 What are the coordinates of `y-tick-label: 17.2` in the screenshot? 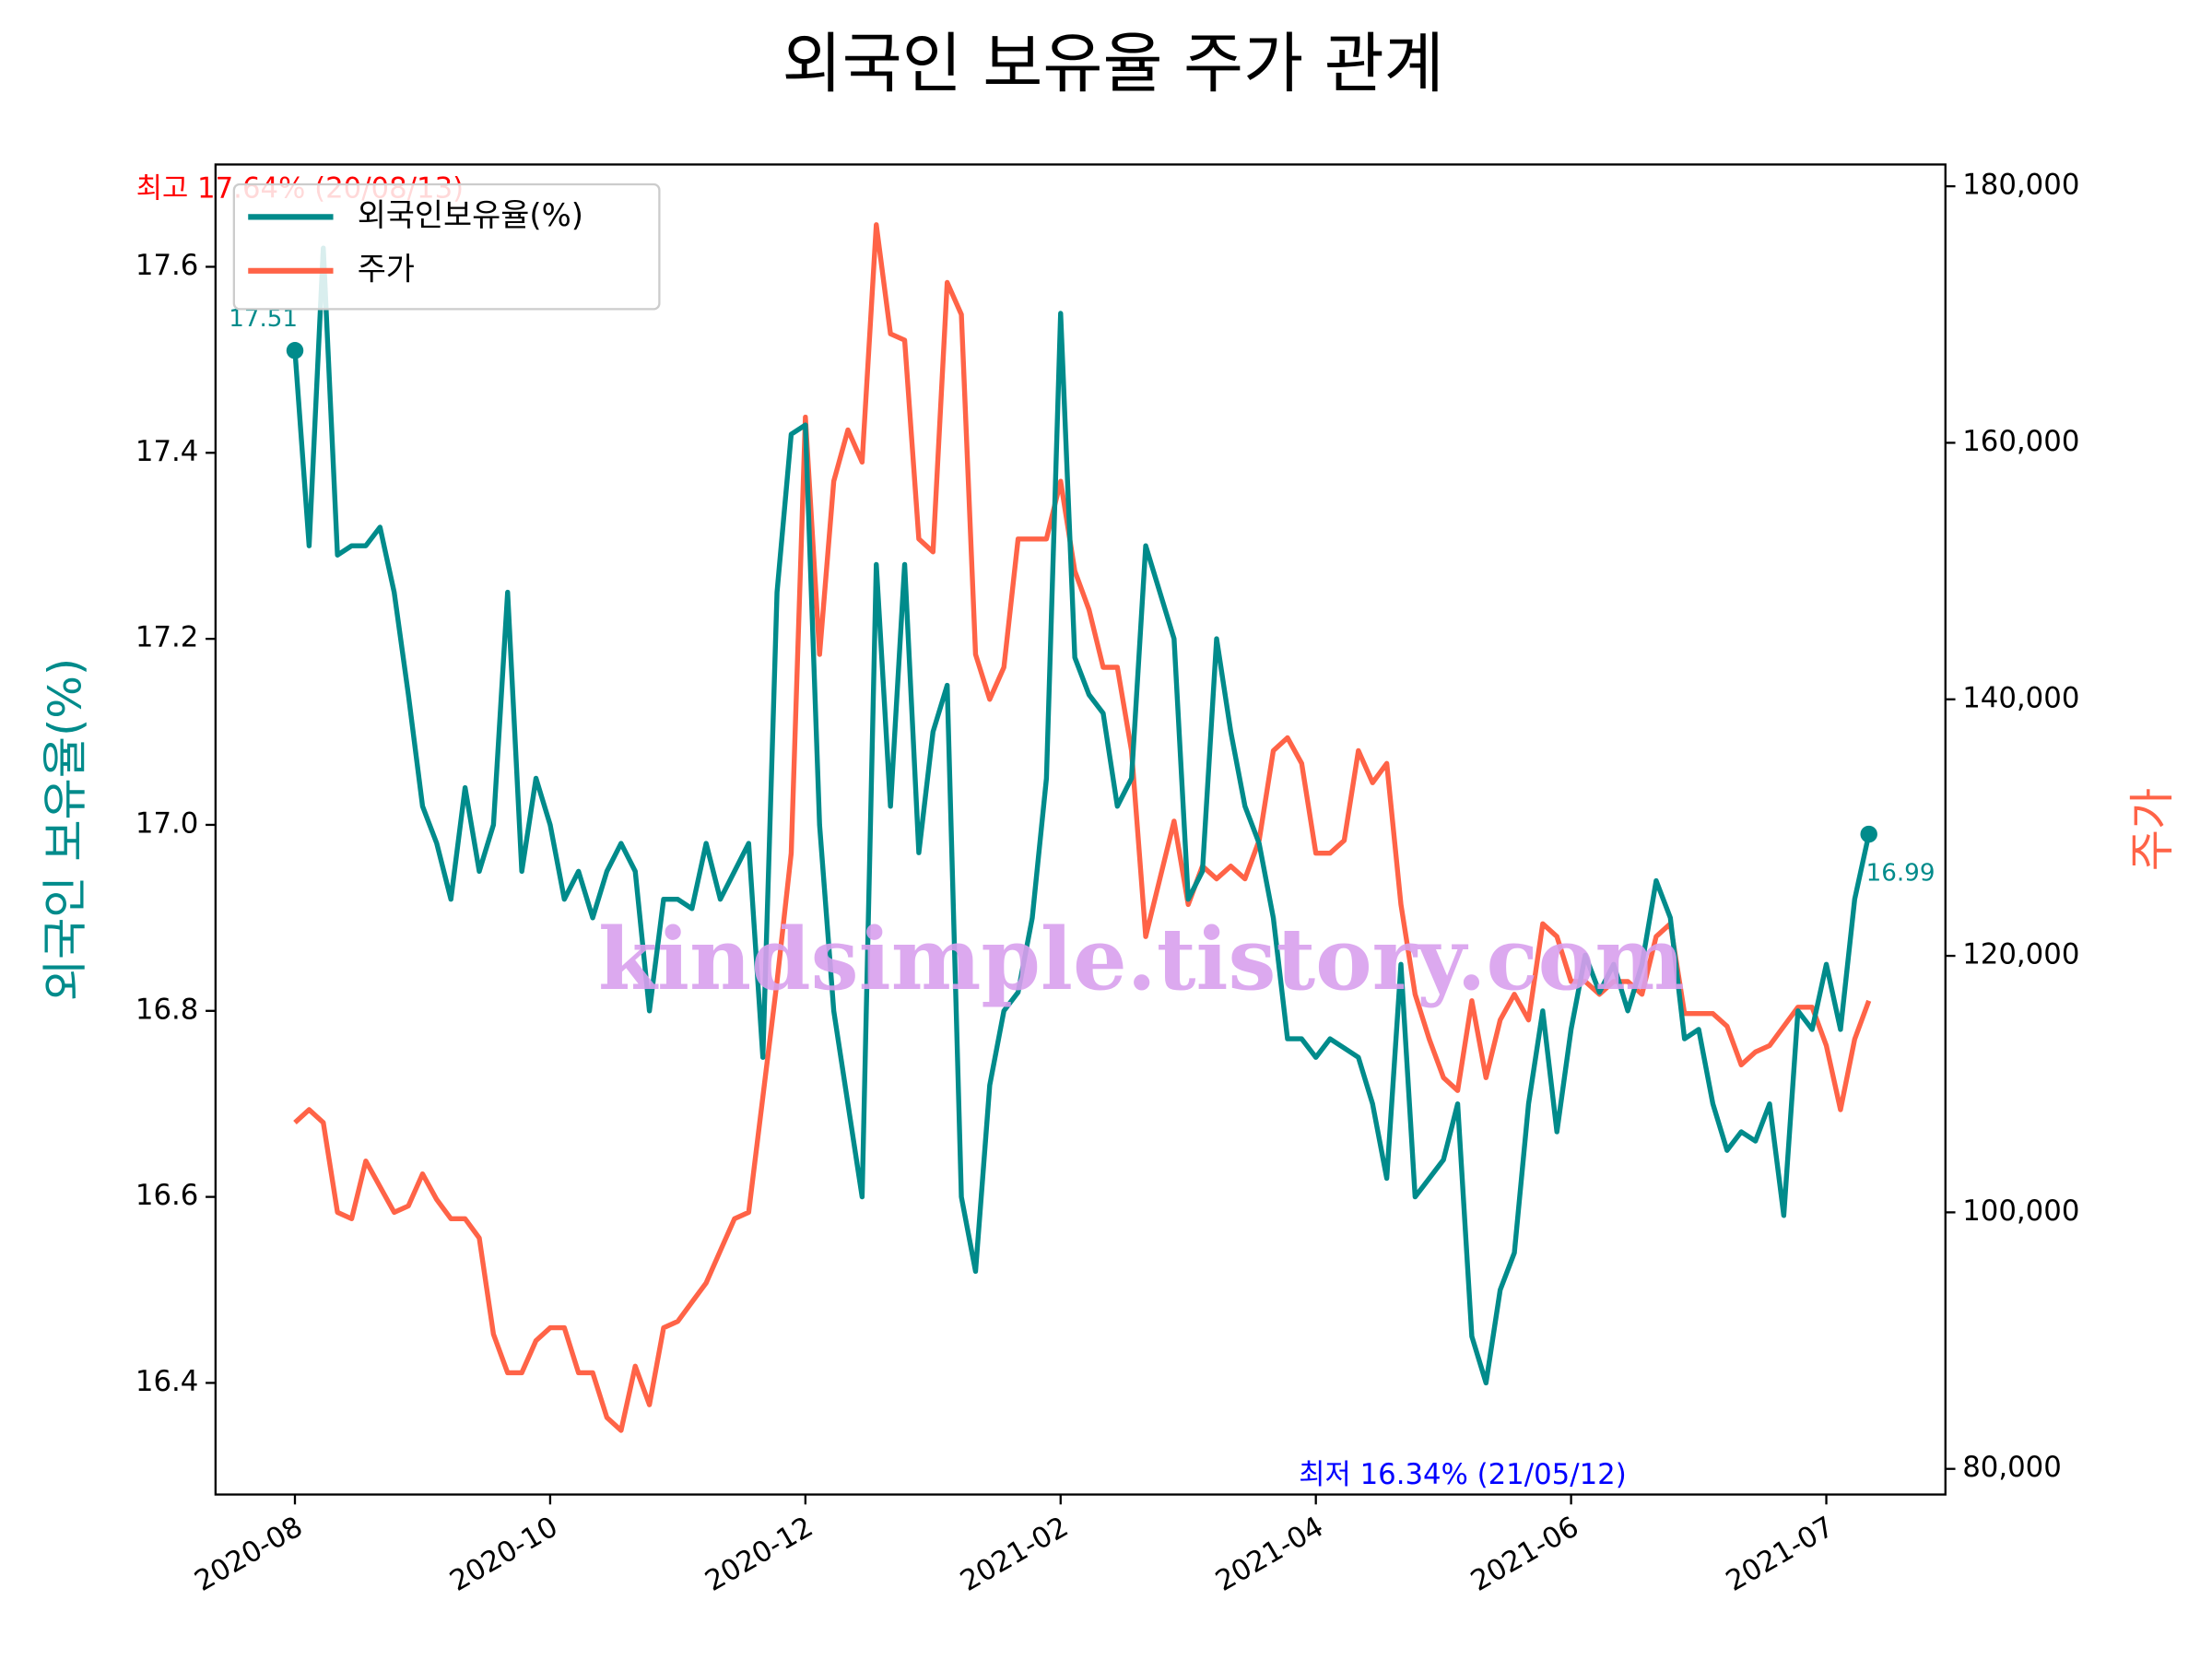 It's located at (166, 637).